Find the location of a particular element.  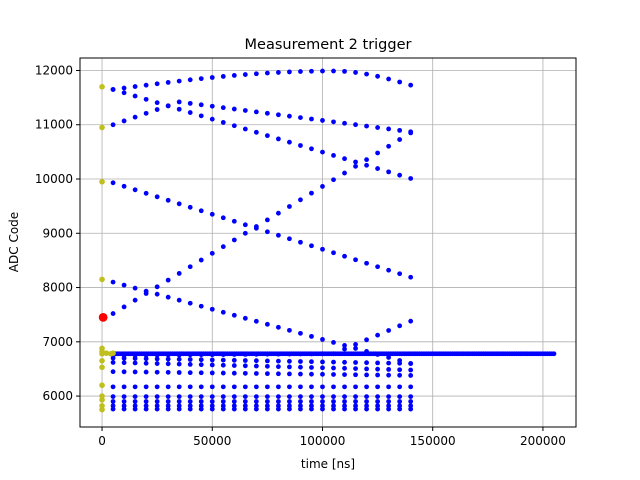

y-tick-label: 12000 is located at coordinates (54, 70).